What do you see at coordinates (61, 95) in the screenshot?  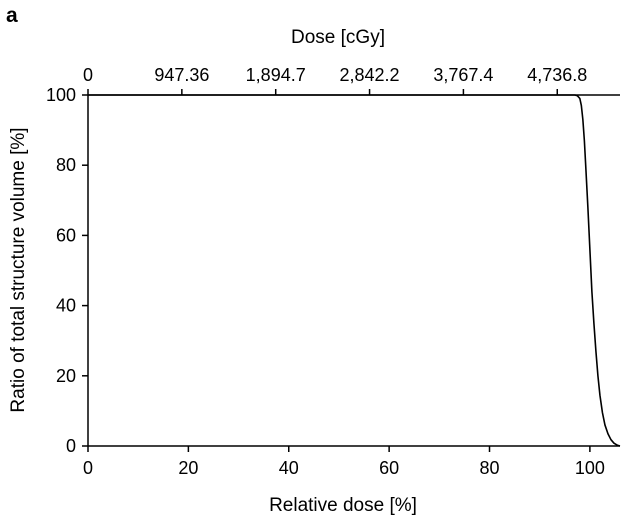 I see `y-tick-label: 100` at bounding box center [61, 95].